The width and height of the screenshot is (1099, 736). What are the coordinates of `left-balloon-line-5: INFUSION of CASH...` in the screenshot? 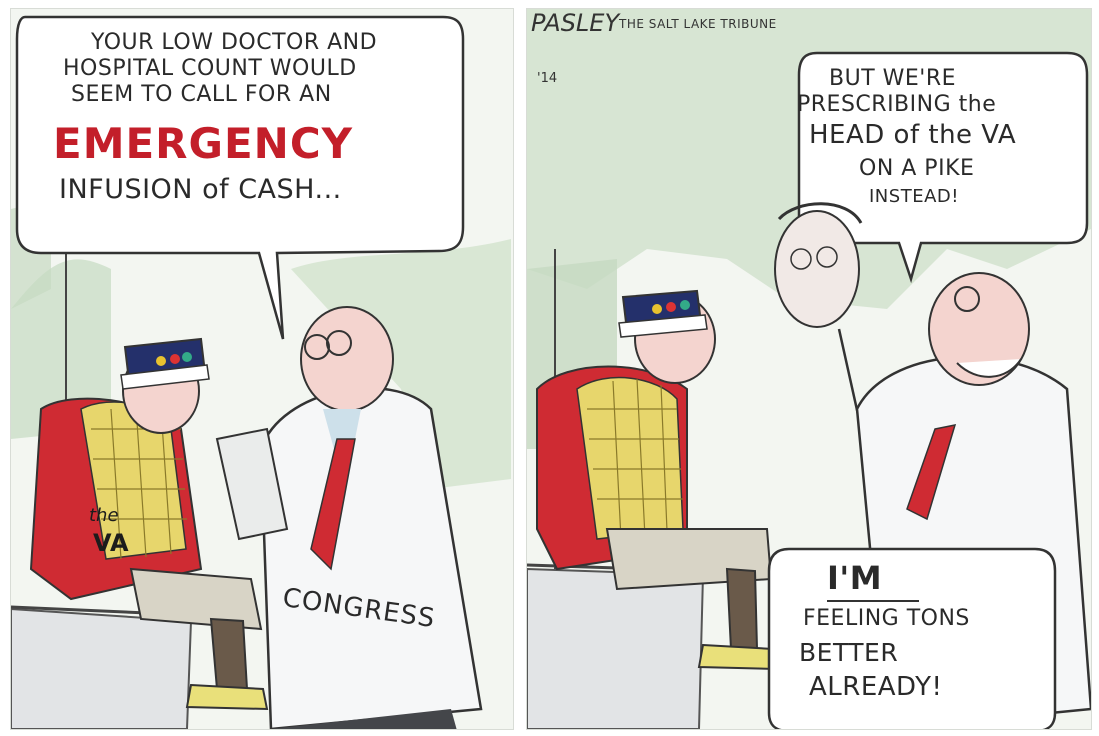 It's located at (200, 189).